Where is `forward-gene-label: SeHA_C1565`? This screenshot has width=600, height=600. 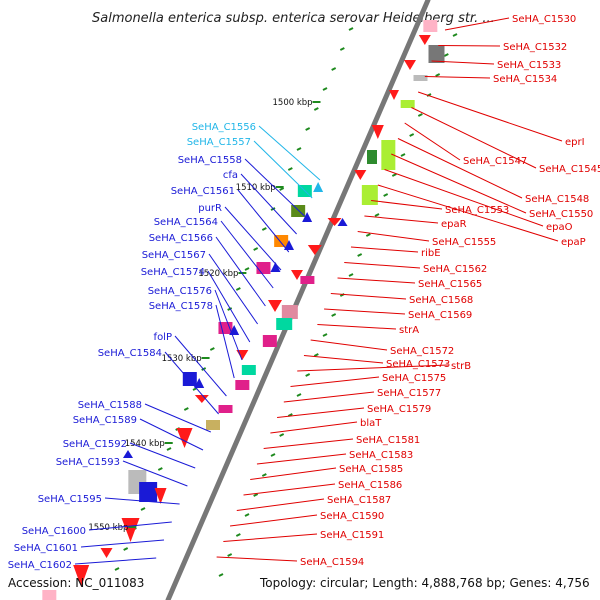
forward-gene-label: SeHA_C1565 is located at coordinates (450, 284).